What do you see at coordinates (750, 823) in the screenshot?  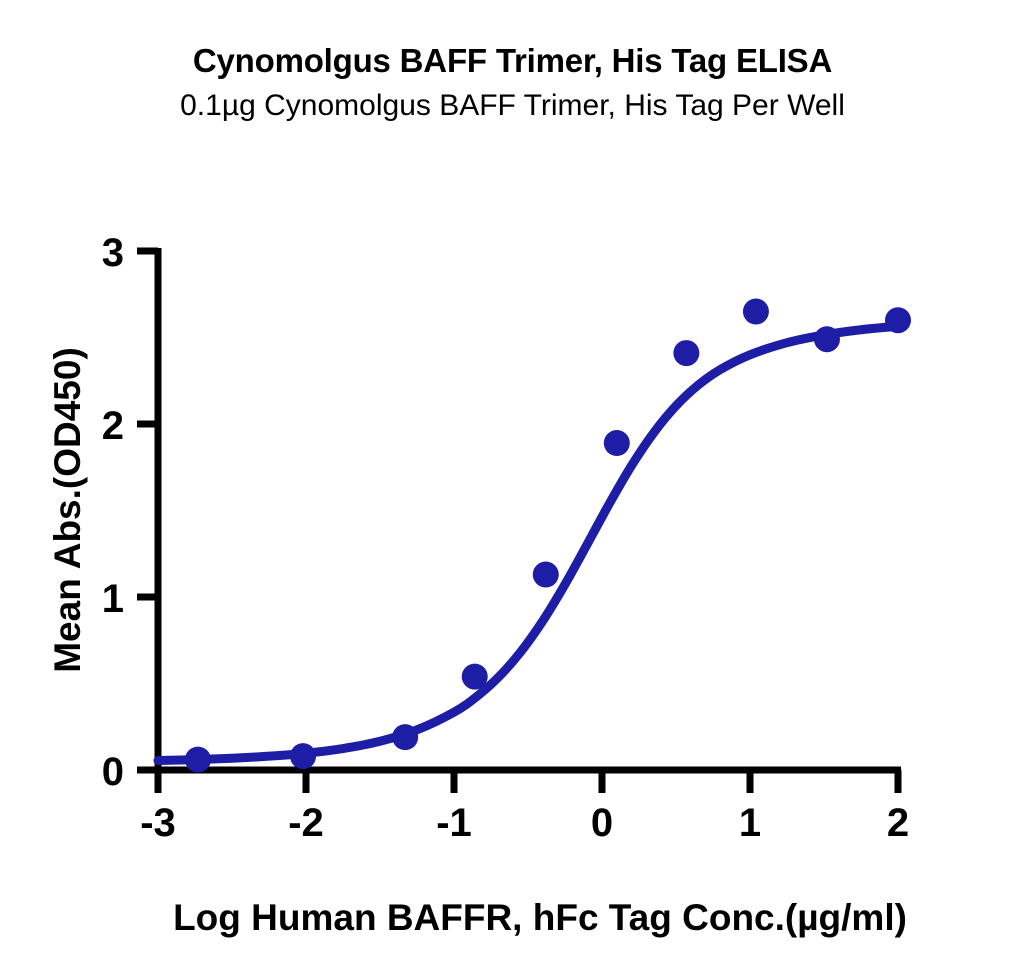 I see `x-tick-label-1: 1` at bounding box center [750, 823].